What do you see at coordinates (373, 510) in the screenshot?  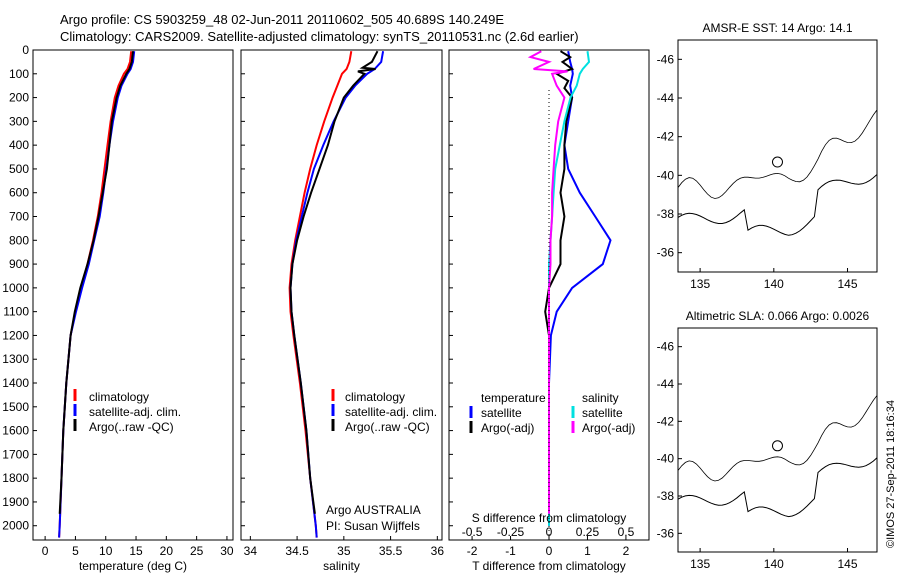 I see `salinity-annotation: Argo AUSTRALIA` at bounding box center [373, 510].